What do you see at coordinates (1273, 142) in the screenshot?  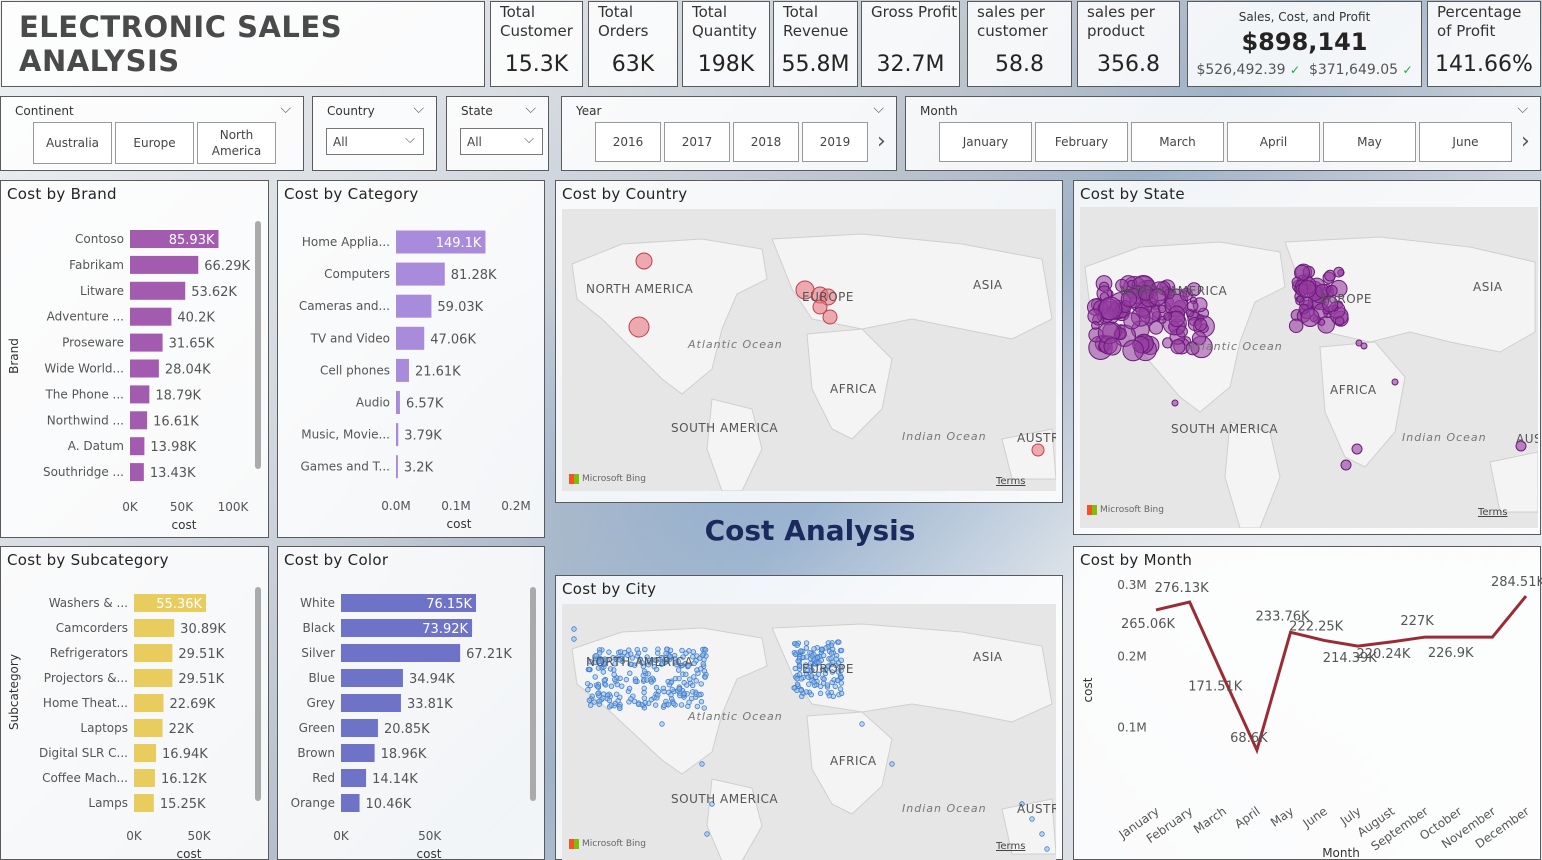 I see `month-option-april: April` at bounding box center [1273, 142].